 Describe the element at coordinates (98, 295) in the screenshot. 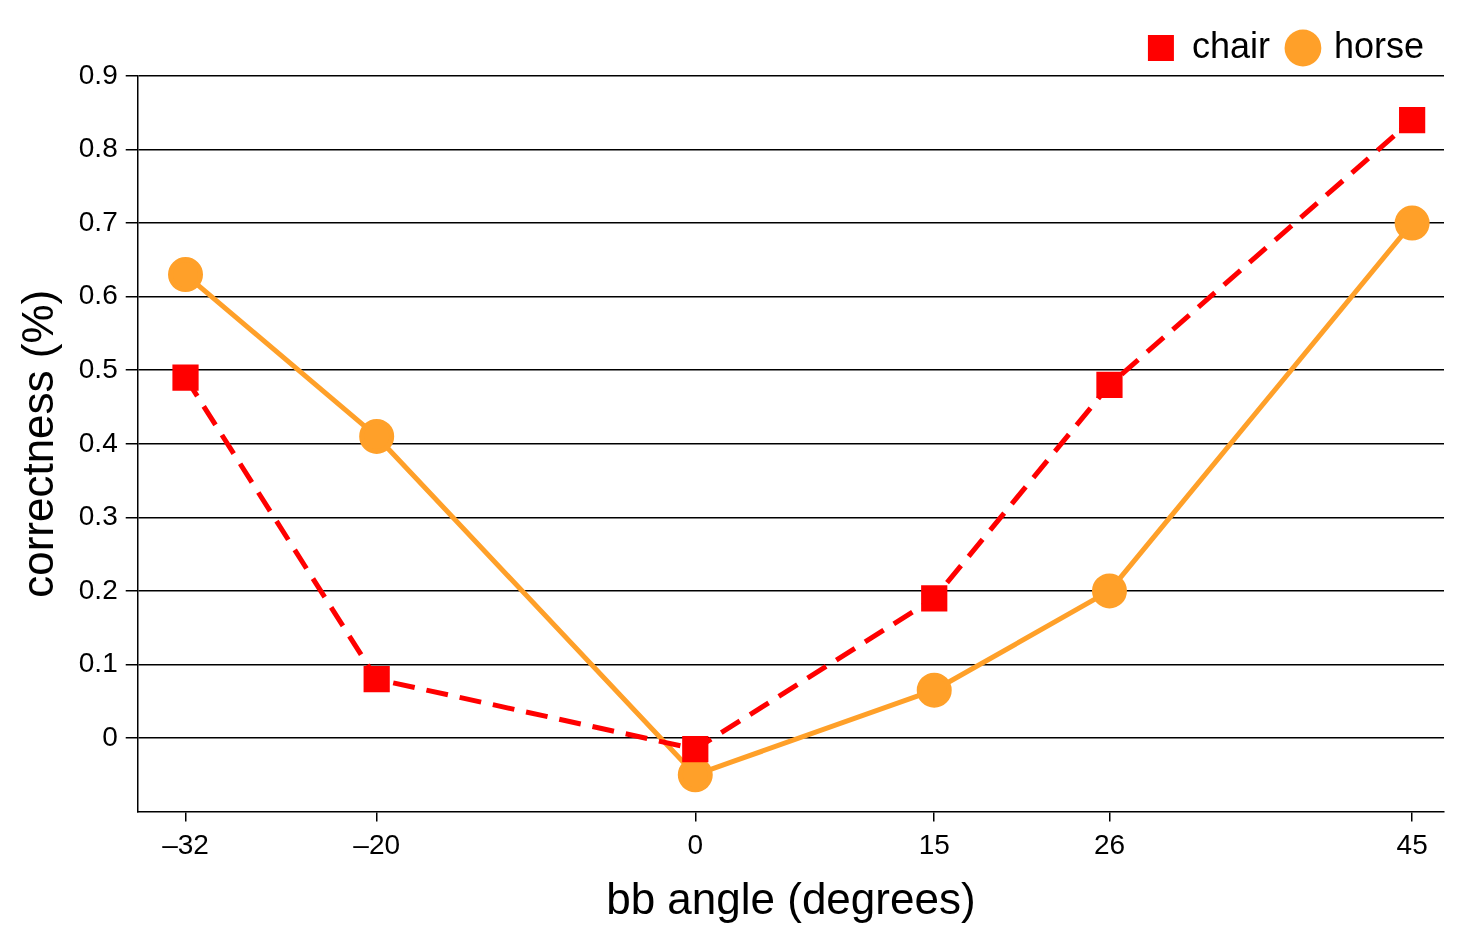

I see `y-tick-label: 0.6` at that location.